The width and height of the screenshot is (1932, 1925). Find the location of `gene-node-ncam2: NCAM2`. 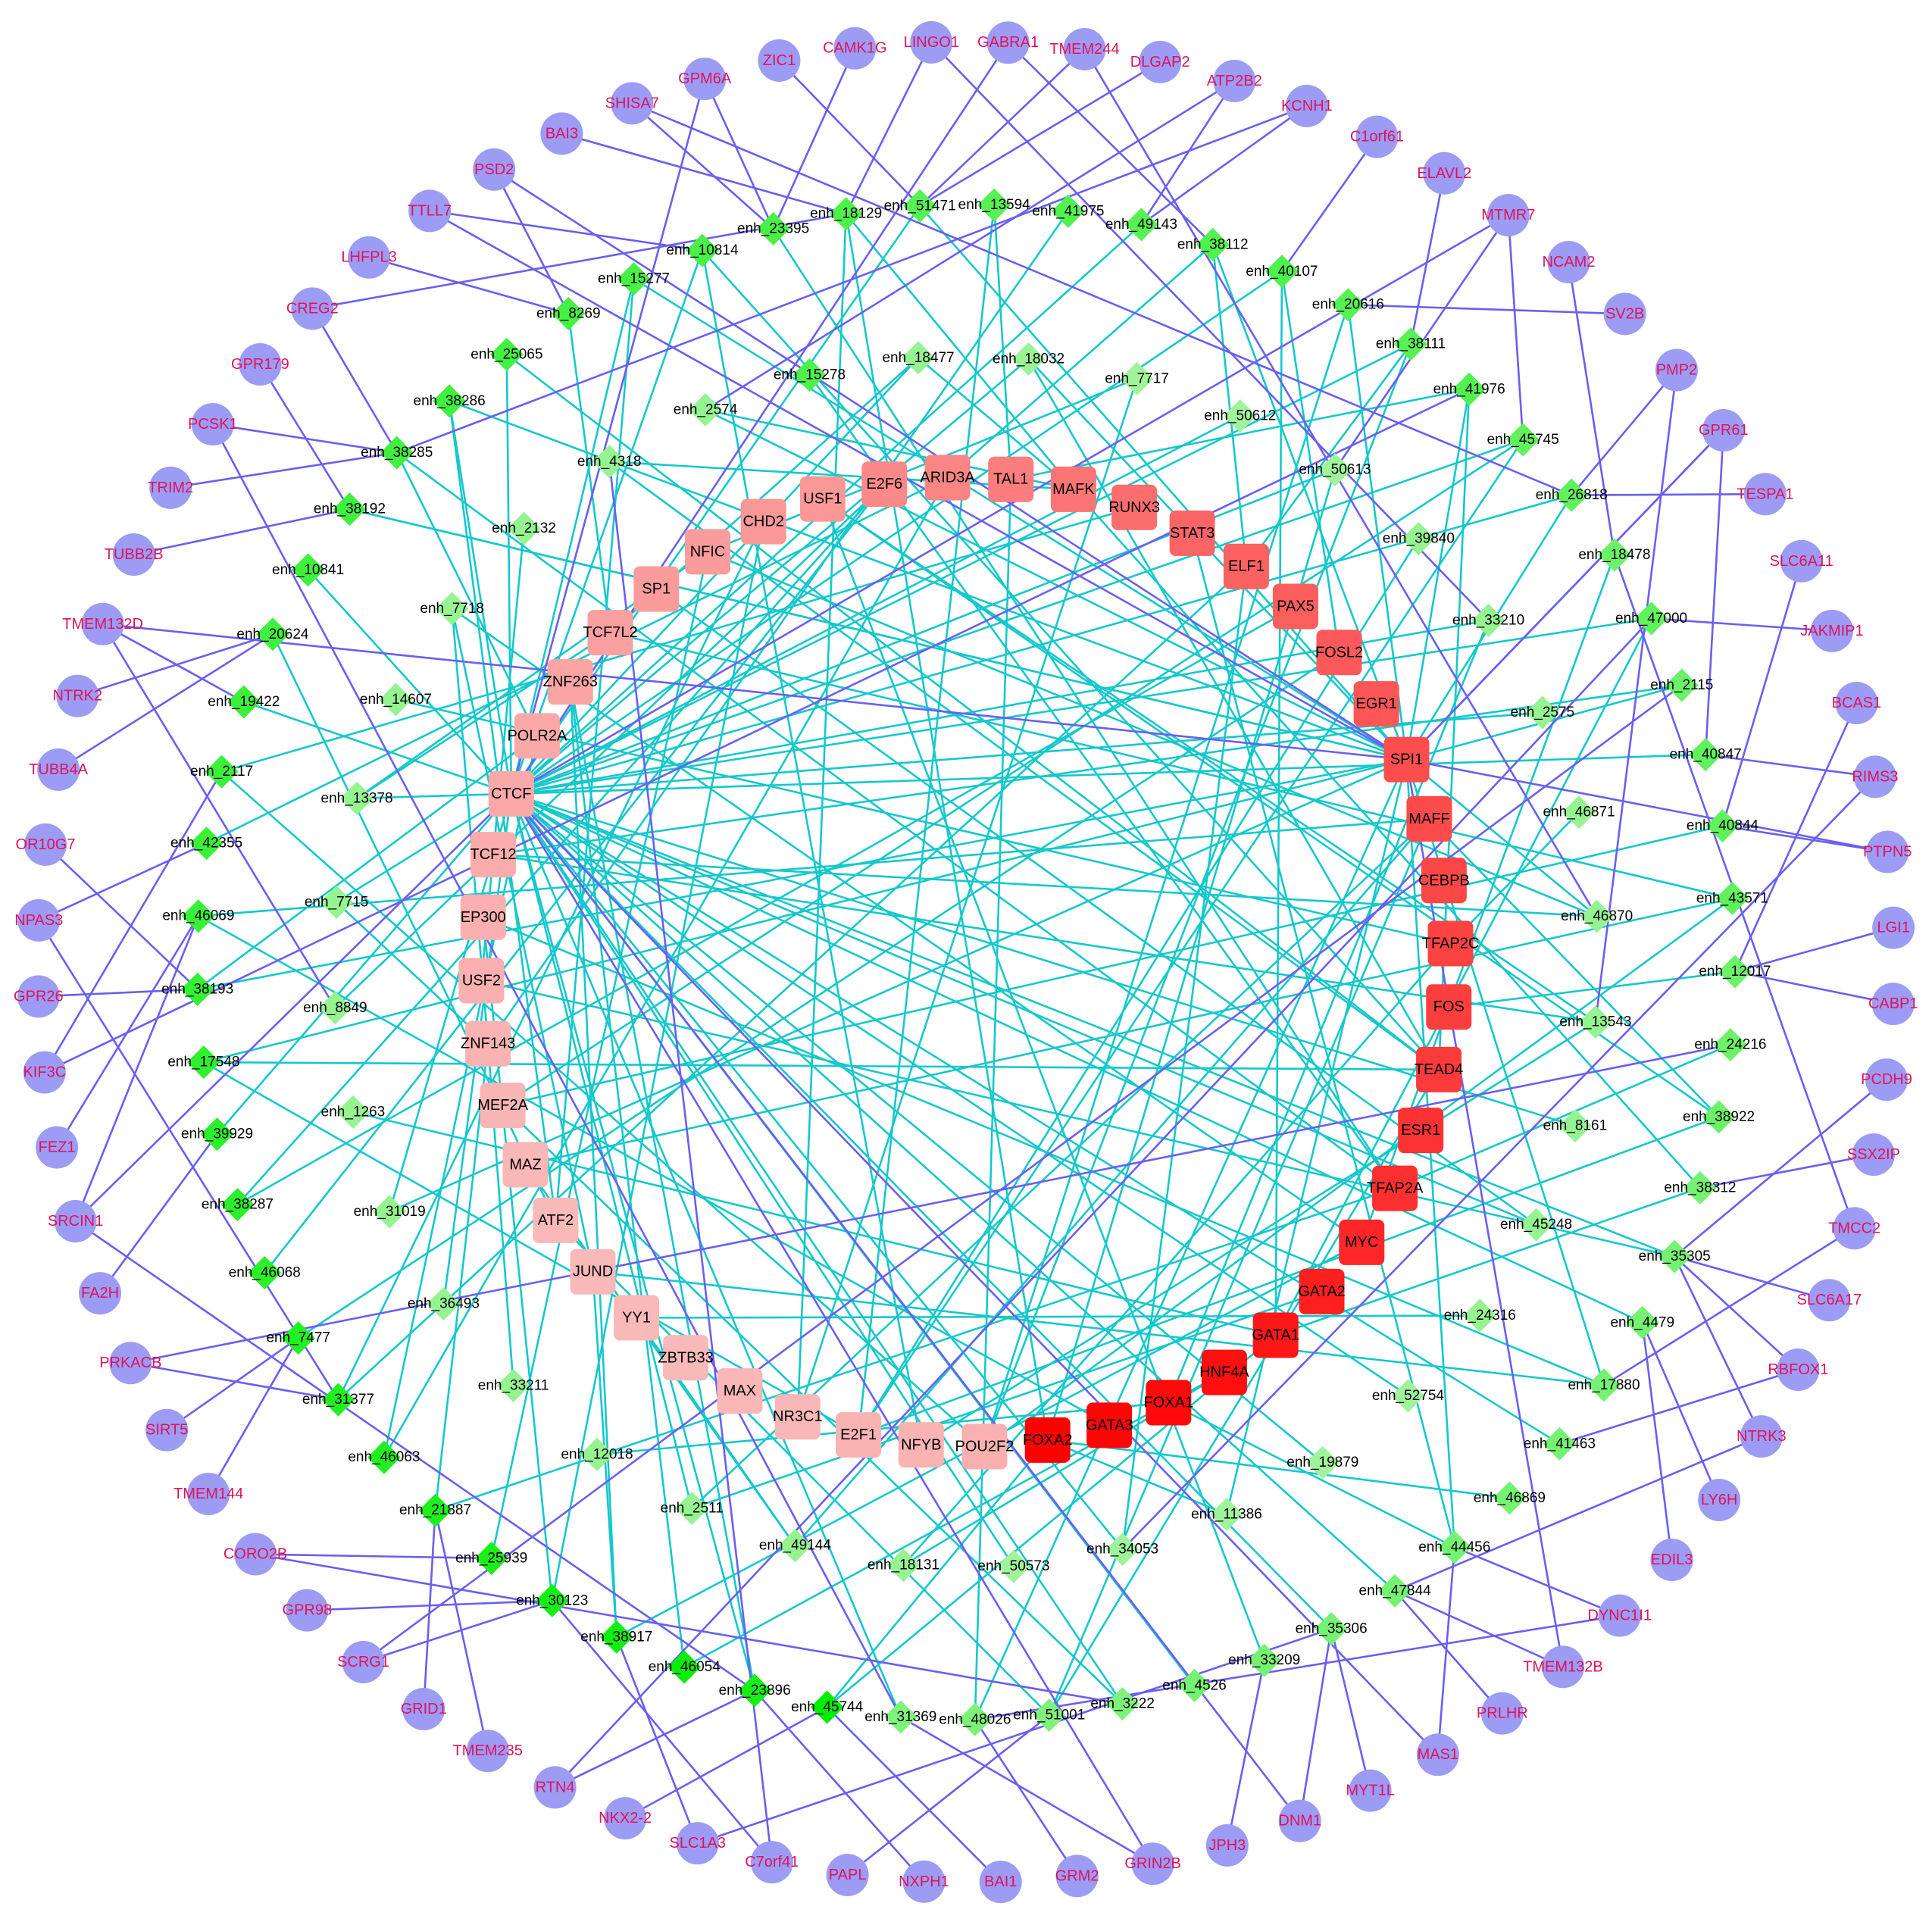

gene-node-ncam2: NCAM2 is located at coordinates (1569, 262).